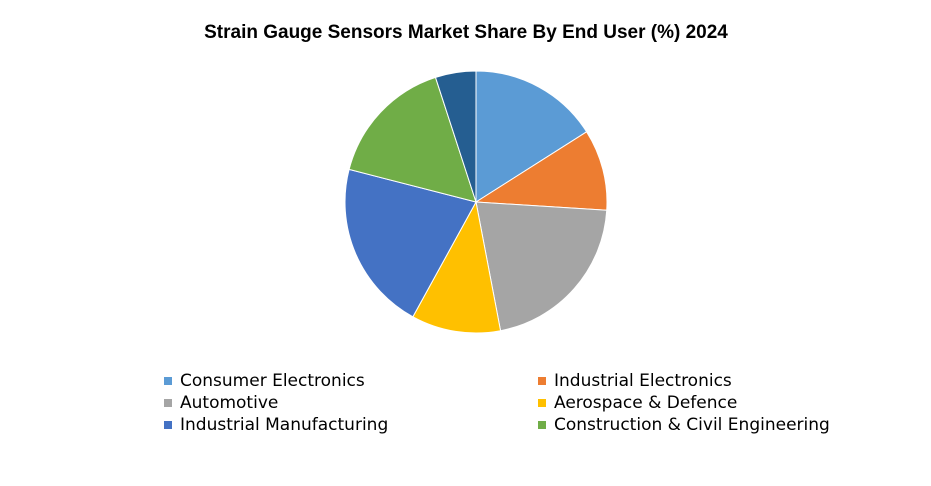  Describe the element at coordinates (284, 425) in the screenshot. I see `legend-label: Industrial Manufacturing` at that location.